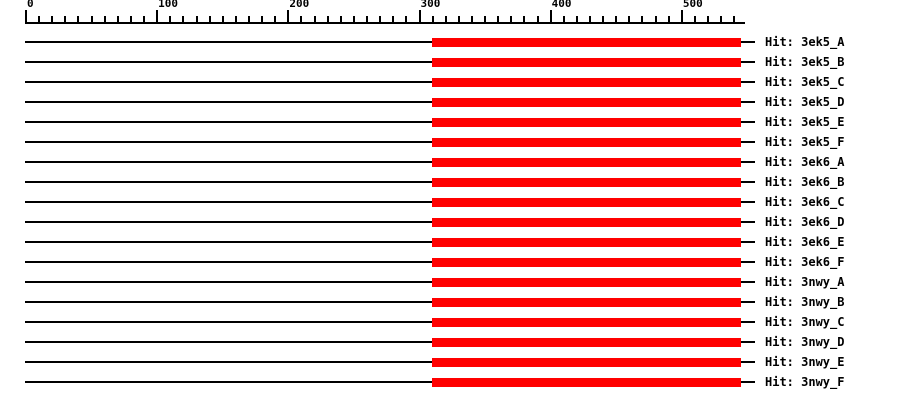 The height and width of the screenshot is (400, 900). Describe the element at coordinates (805, 202) in the screenshot. I see `hit-label: Hit: 3ek6_C` at that location.